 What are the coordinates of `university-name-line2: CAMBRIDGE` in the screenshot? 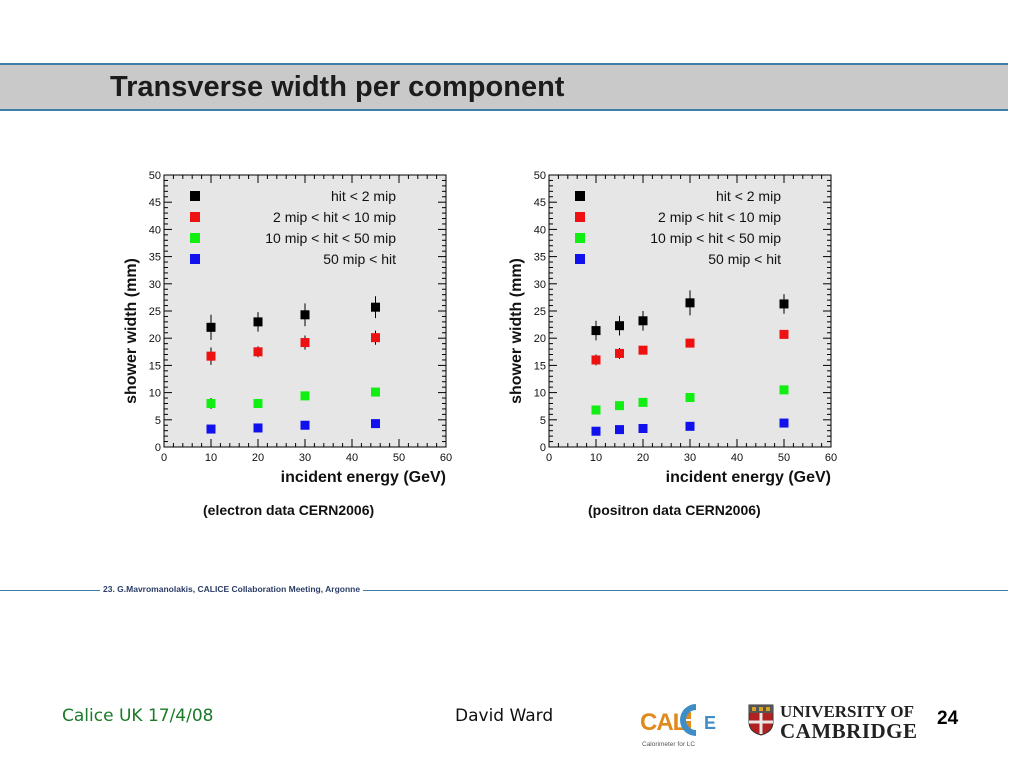 It's located at (849, 731).